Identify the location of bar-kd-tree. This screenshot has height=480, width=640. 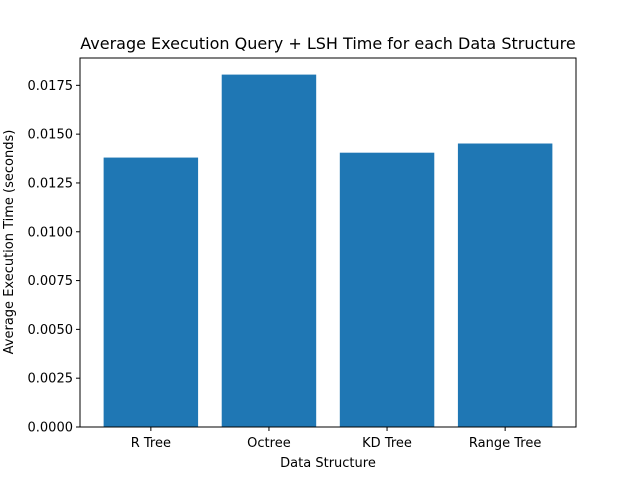
(387, 289).